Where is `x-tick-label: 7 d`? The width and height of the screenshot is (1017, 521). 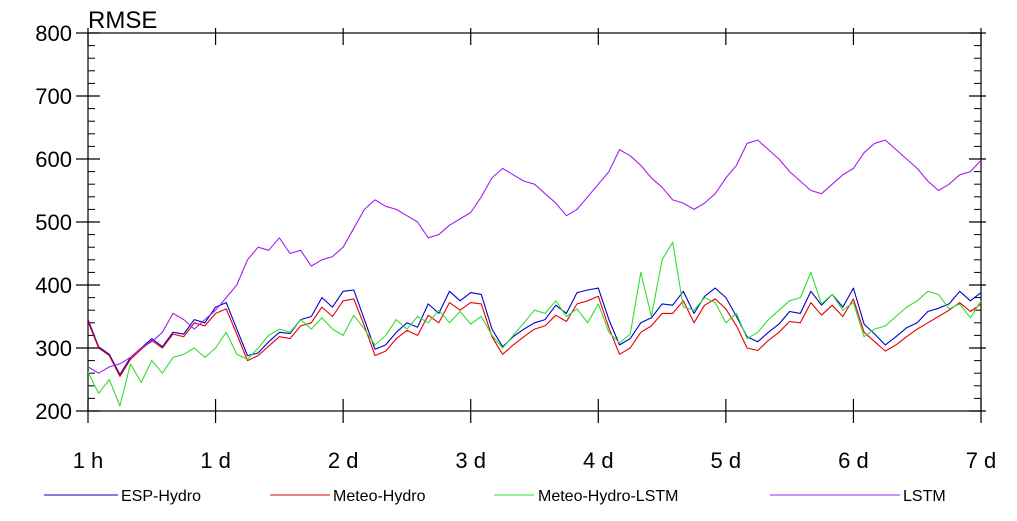
x-tick-label: 7 d is located at coordinates (981, 460).